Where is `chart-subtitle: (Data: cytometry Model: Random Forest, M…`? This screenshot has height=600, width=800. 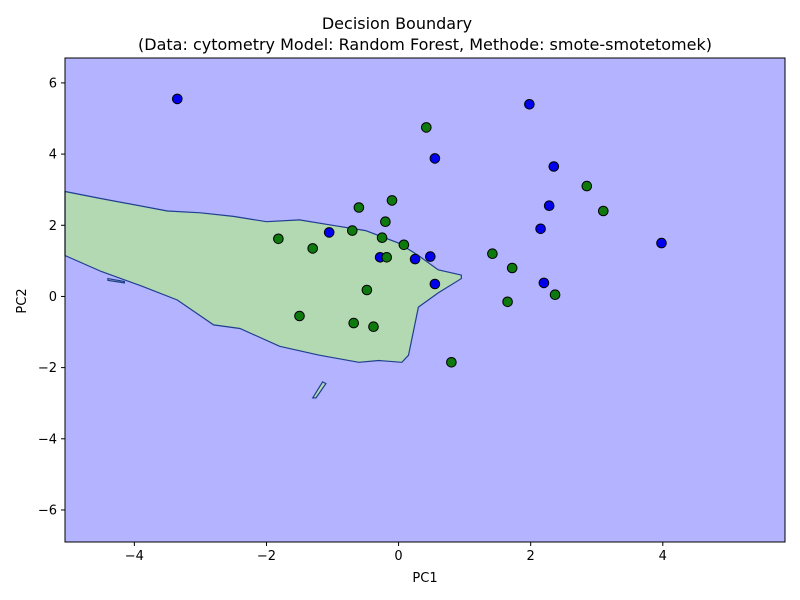
chart-subtitle: (Data: cytometry Model: Random Forest, M… is located at coordinates (425, 44).